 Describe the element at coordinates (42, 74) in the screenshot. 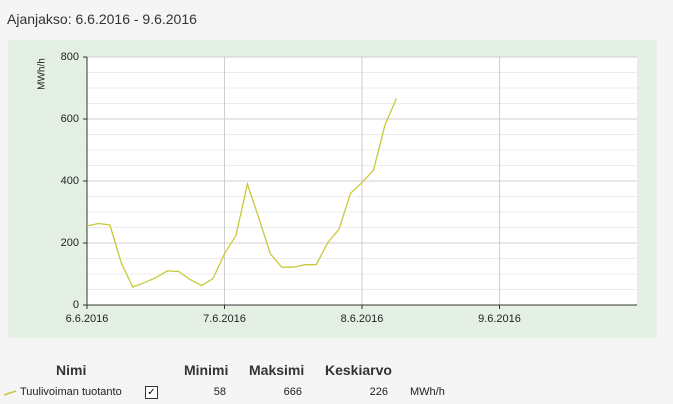

I see `y-axis-label: MWh/h` at that location.